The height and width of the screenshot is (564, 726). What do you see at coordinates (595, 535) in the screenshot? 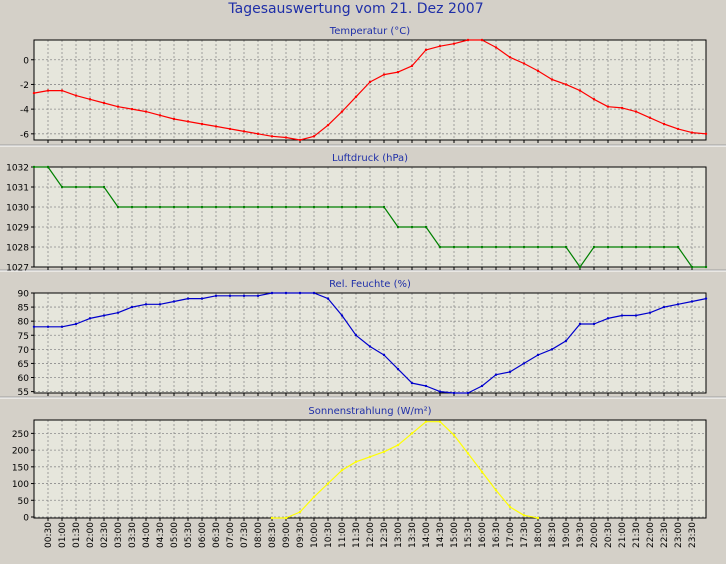
I see `x-tick-label: 20:00` at bounding box center [595, 535].